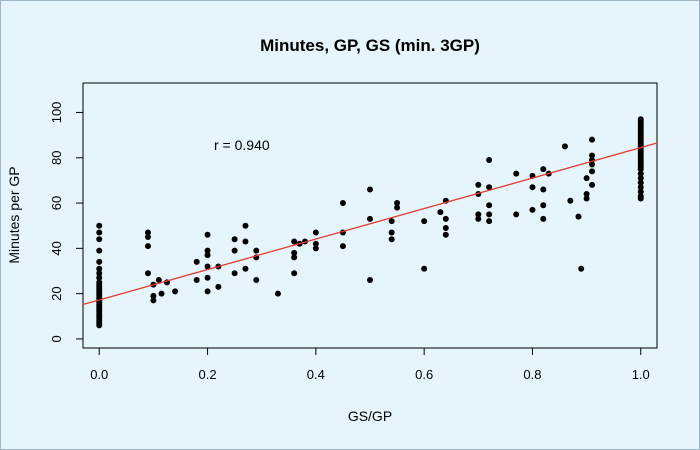  What do you see at coordinates (641, 374) in the screenshot?
I see `x-tick-label: 1.0` at bounding box center [641, 374].